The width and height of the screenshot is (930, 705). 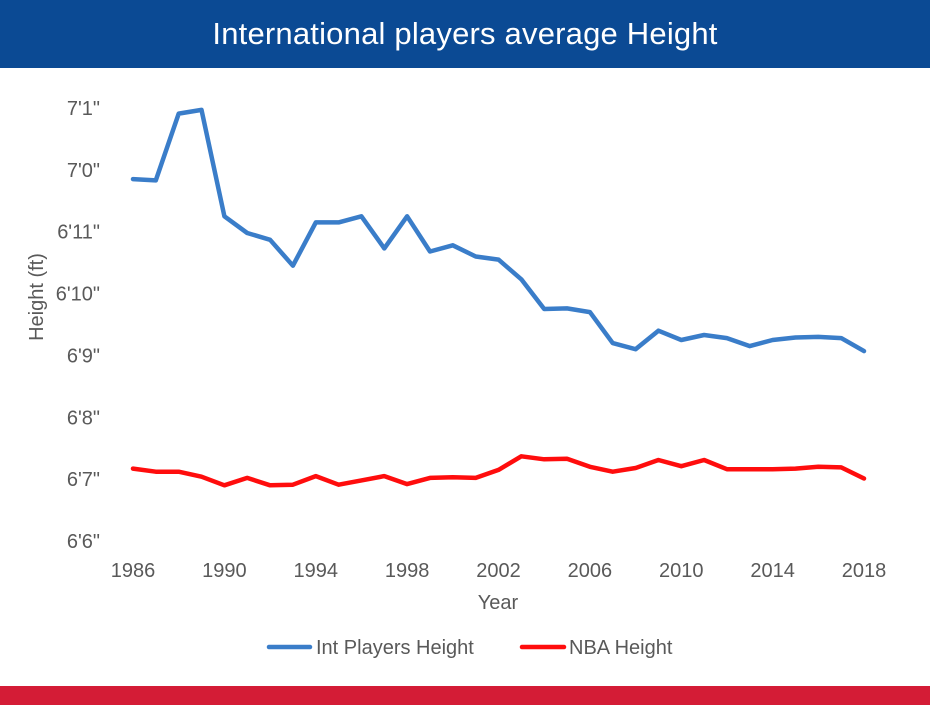 I want to click on y-tick-label: 6'11", so click(x=78, y=233).